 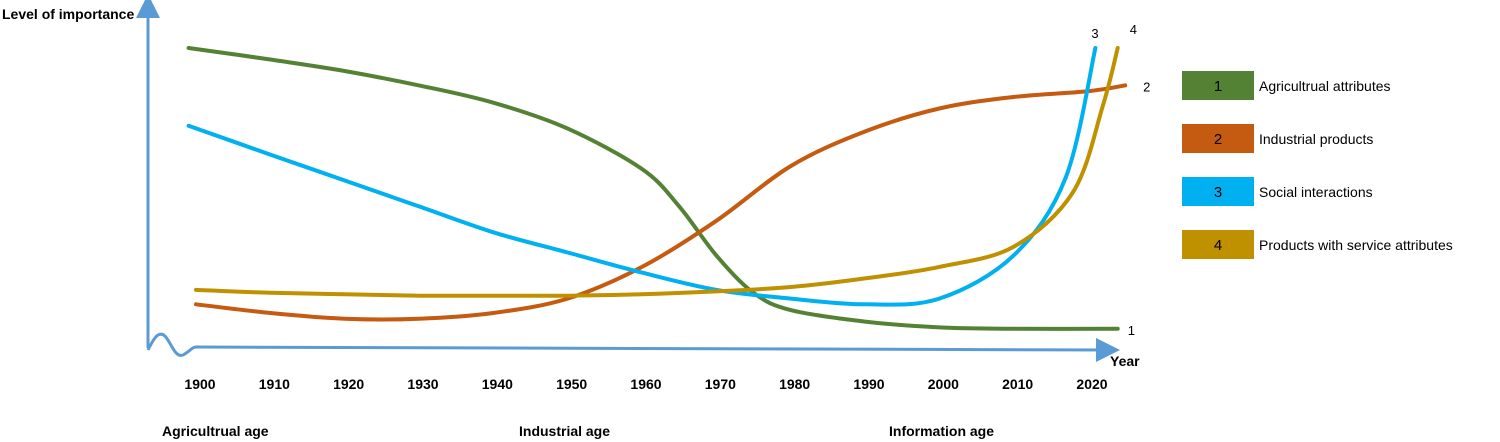 What do you see at coordinates (794, 384) in the screenshot?
I see `x-tick-label: 1980` at bounding box center [794, 384].